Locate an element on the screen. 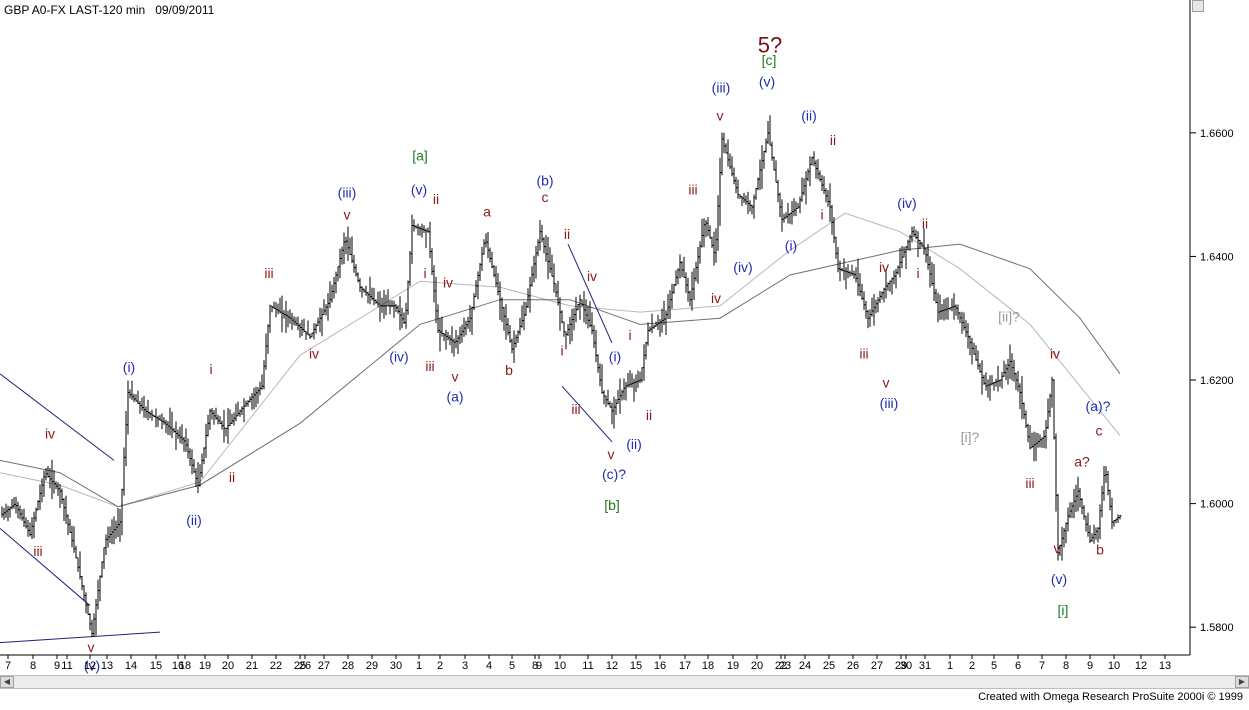 This screenshot has height=710, width=1249. wave-label: (i) is located at coordinates (615, 356).